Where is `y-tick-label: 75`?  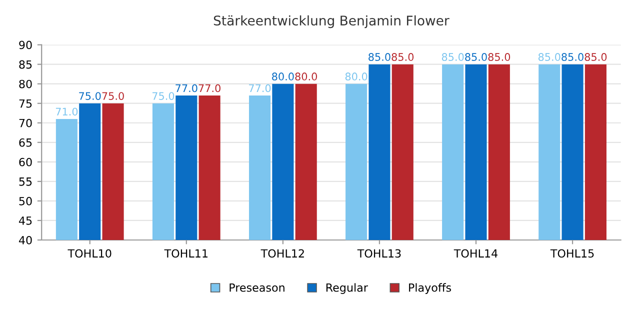 y-tick-label: 75 is located at coordinates (25, 103).